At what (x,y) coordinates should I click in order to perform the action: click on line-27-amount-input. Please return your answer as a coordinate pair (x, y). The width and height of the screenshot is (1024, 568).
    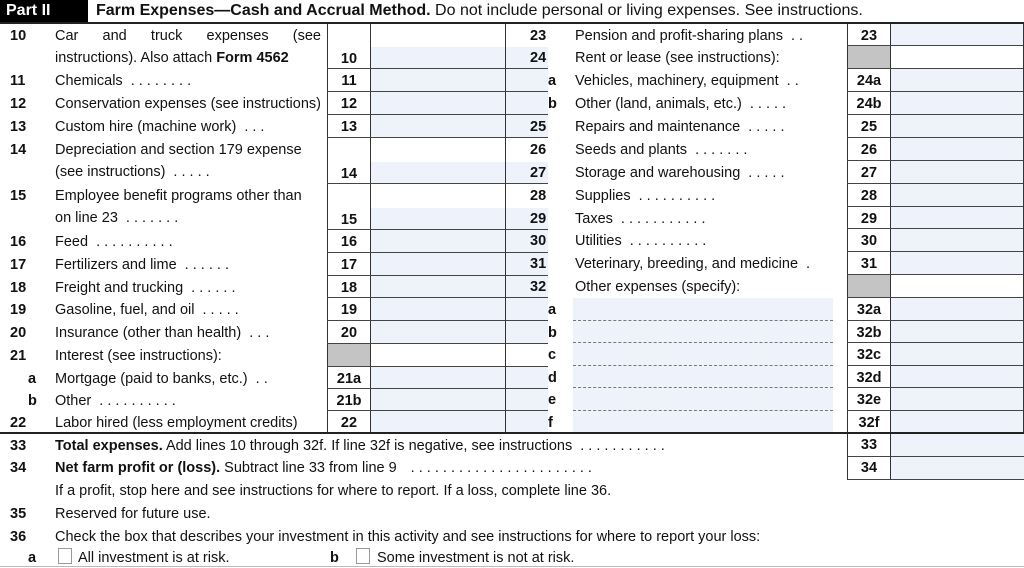
    Looking at the image, I should click on (957, 172).